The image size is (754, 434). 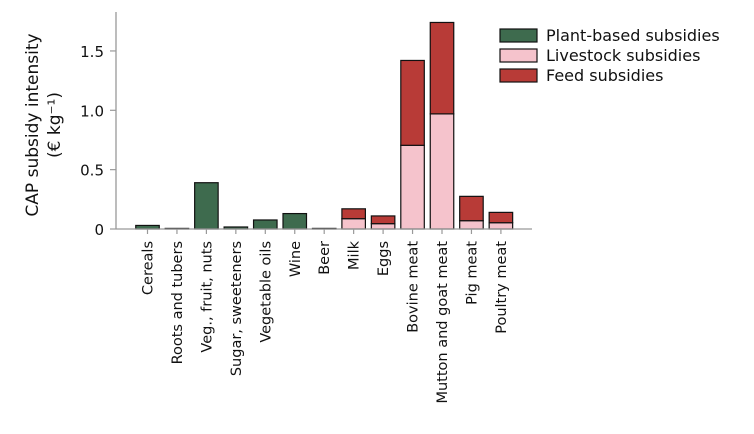 I want to click on x-tick-label: Eggs, so click(x=384, y=258).